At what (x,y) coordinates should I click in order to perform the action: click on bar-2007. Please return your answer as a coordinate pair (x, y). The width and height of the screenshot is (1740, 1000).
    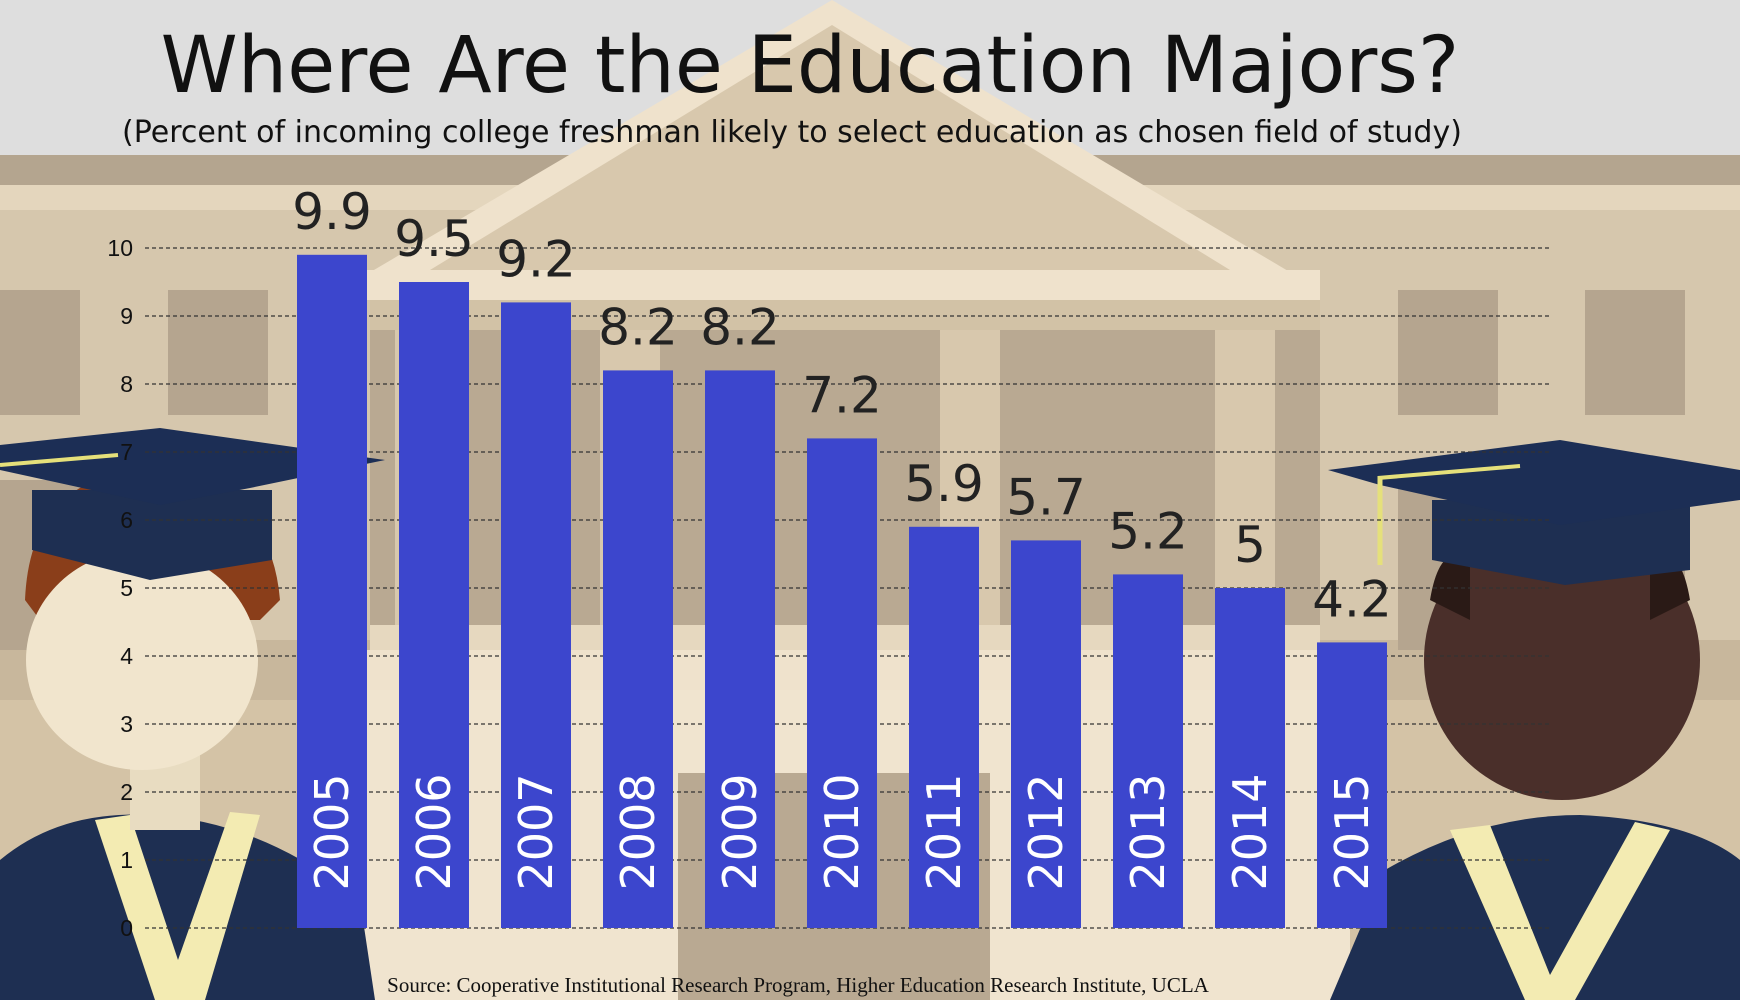
    Looking at the image, I should click on (536, 615).